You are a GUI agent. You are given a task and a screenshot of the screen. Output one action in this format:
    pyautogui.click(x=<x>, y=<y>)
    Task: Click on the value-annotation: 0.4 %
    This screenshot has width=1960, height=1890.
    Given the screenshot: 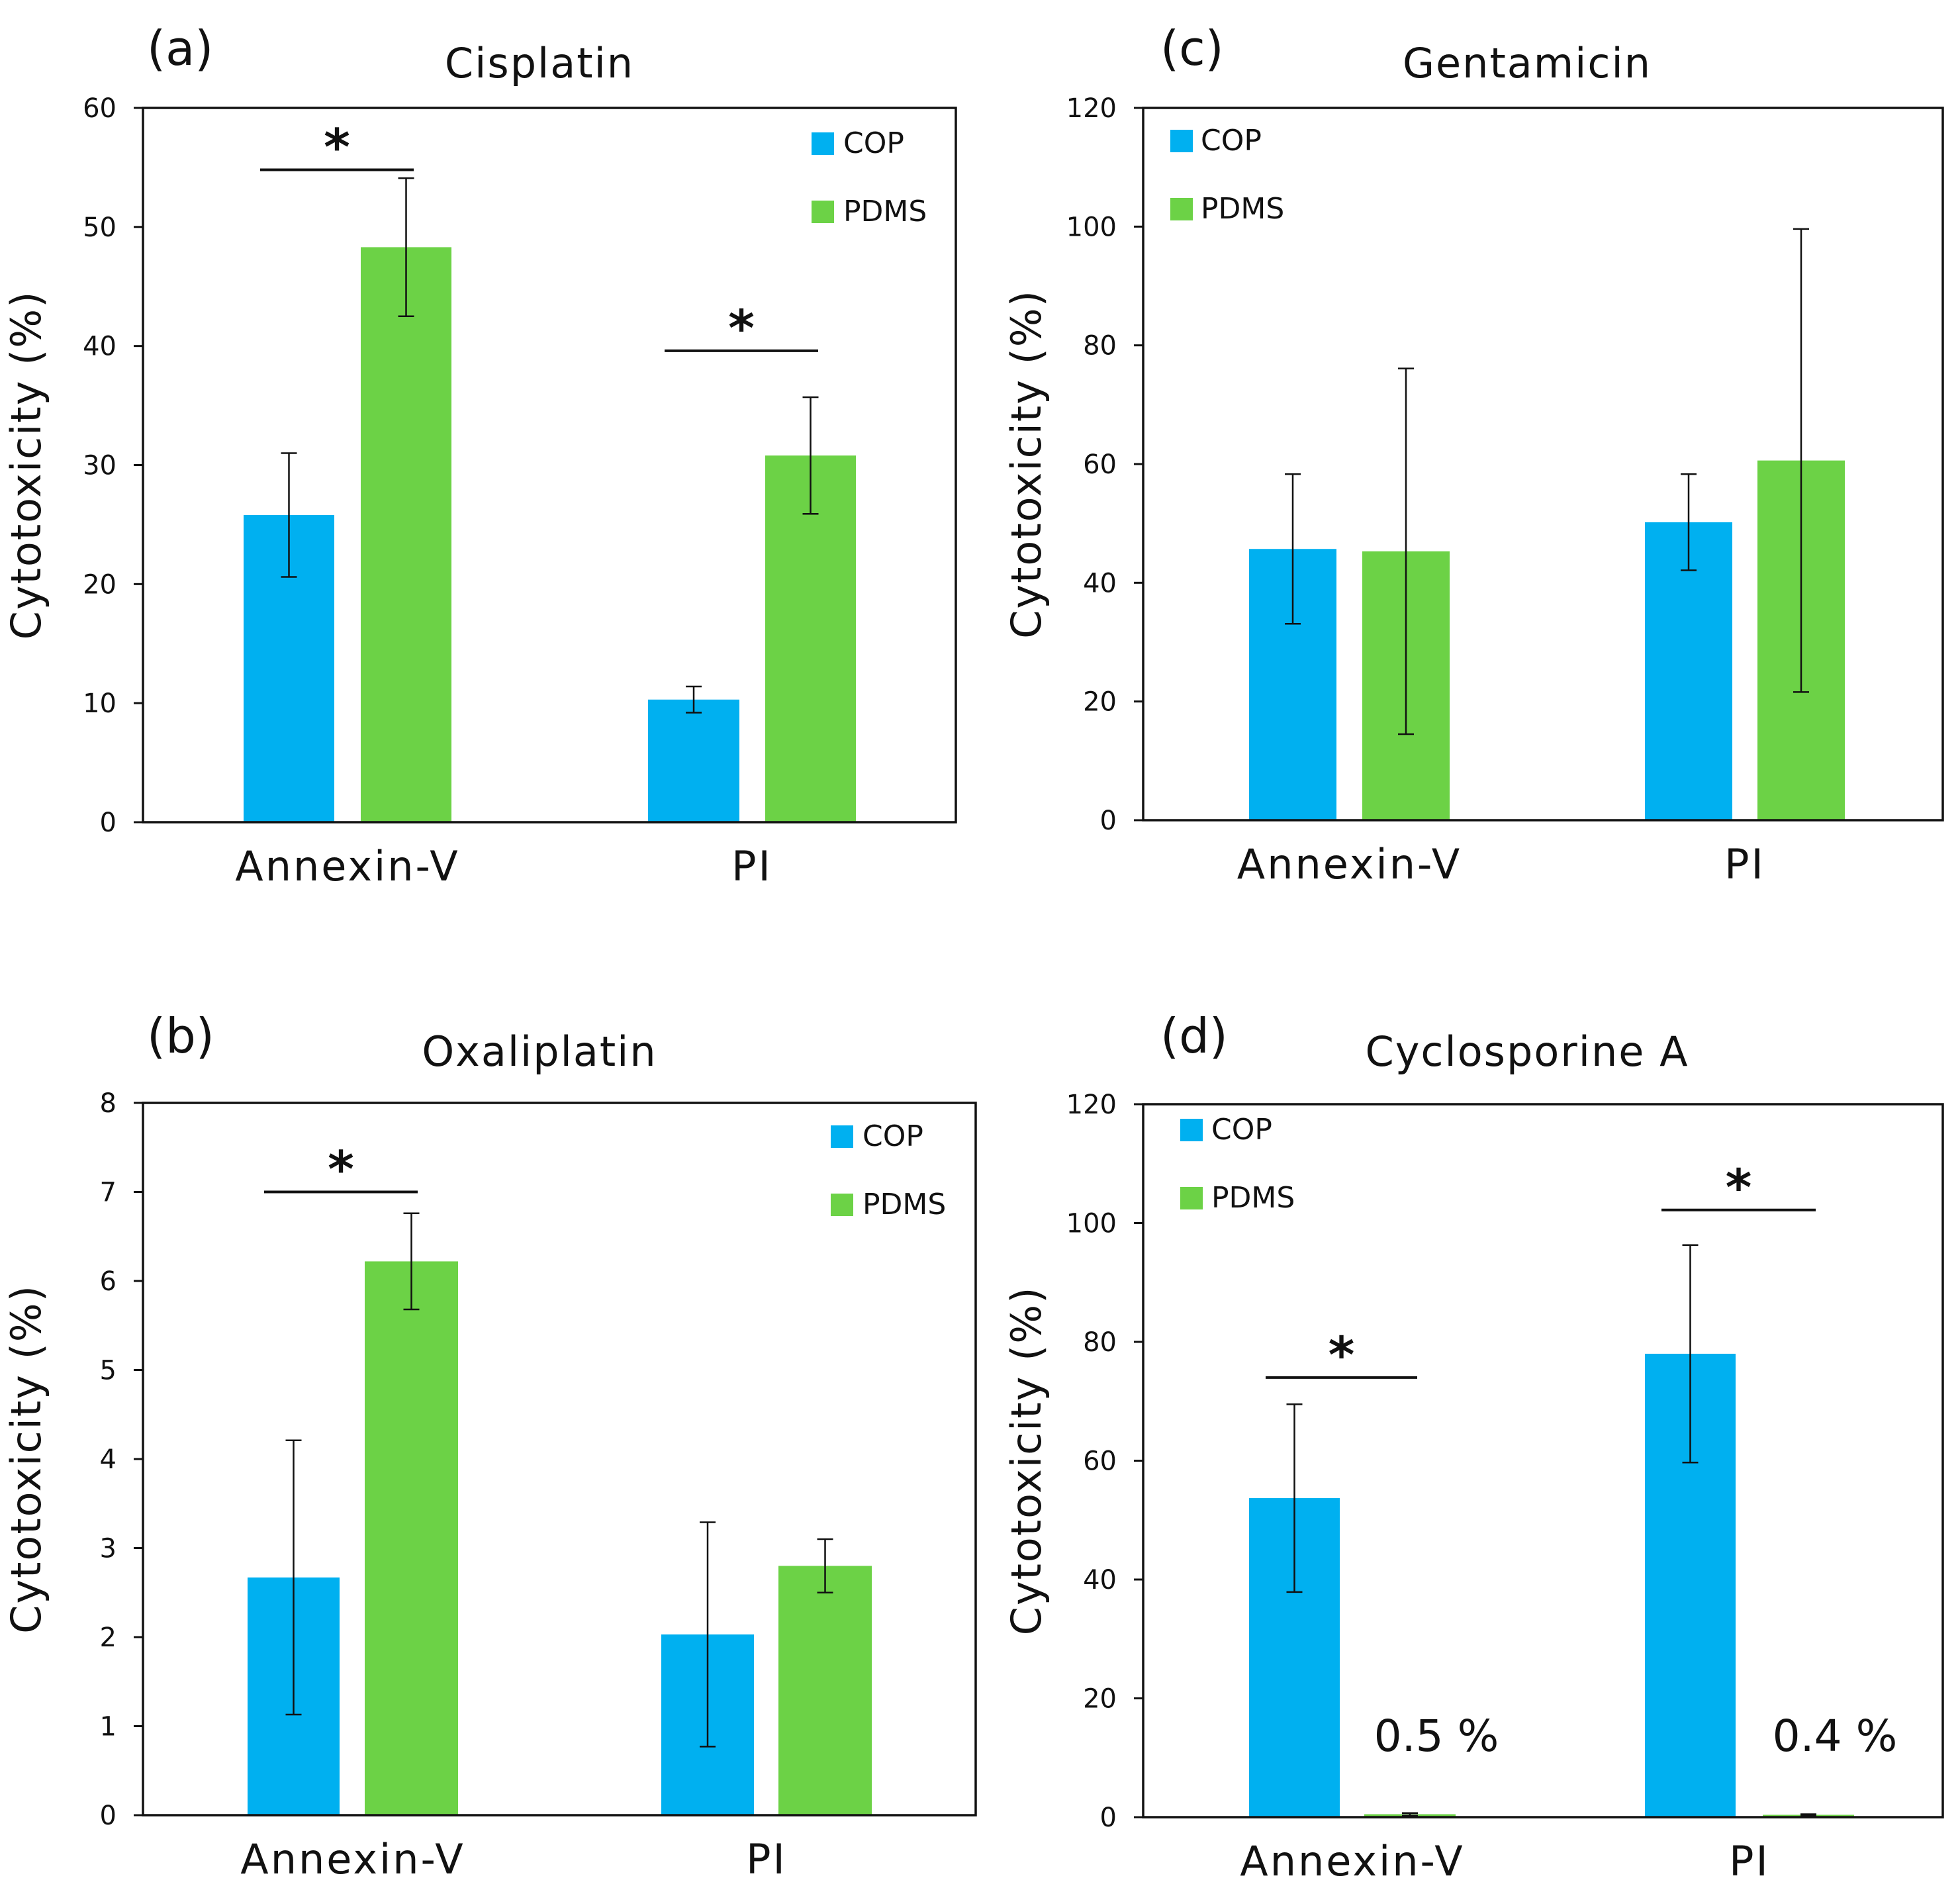 What is the action you would take?
    pyautogui.click(x=1835, y=1736)
    